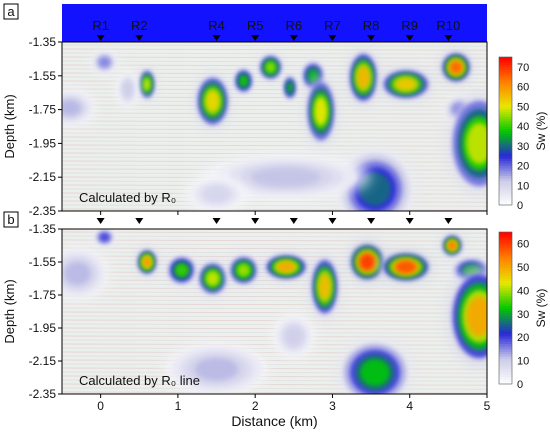 The width and height of the screenshot is (550, 436). I want to click on colorbar-tick-label: 0, so click(520, 206).